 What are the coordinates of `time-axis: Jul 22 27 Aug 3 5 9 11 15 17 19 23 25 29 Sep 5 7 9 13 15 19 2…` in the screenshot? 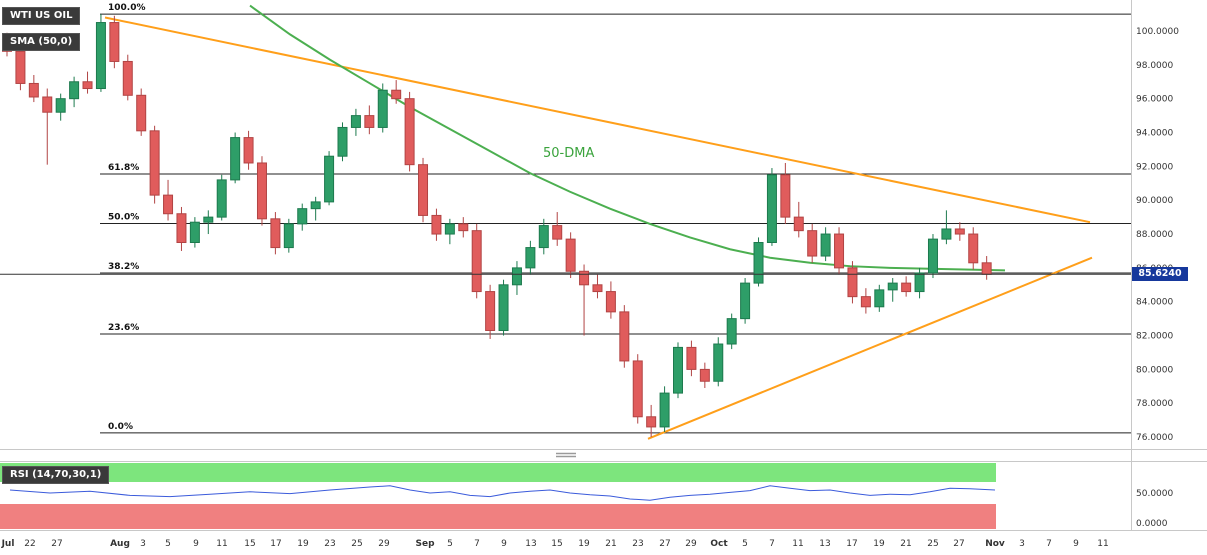 It's located at (555, 544).